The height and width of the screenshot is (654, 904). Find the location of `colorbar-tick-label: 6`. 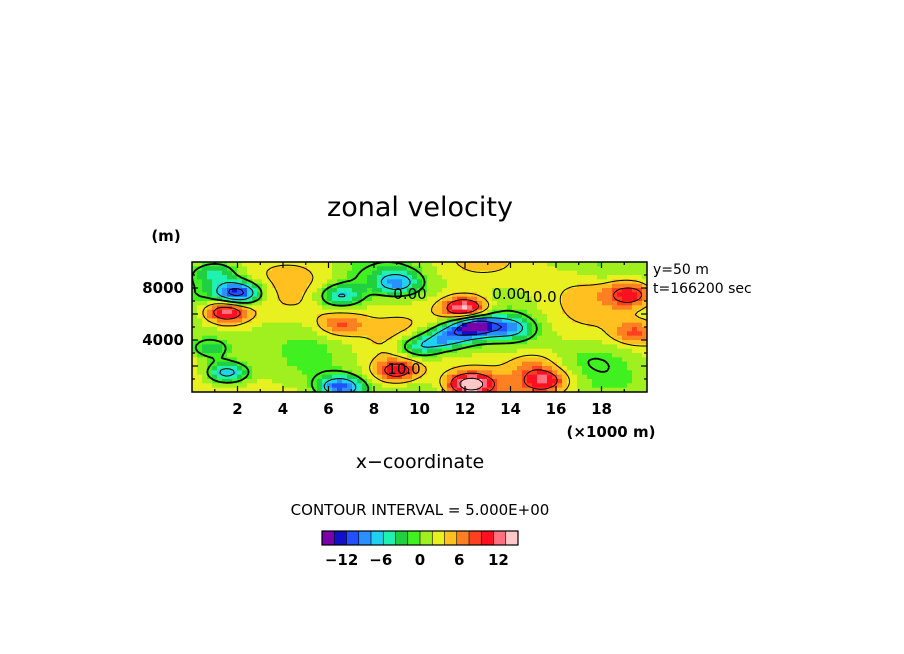

colorbar-tick-label: 6 is located at coordinates (459, 560).